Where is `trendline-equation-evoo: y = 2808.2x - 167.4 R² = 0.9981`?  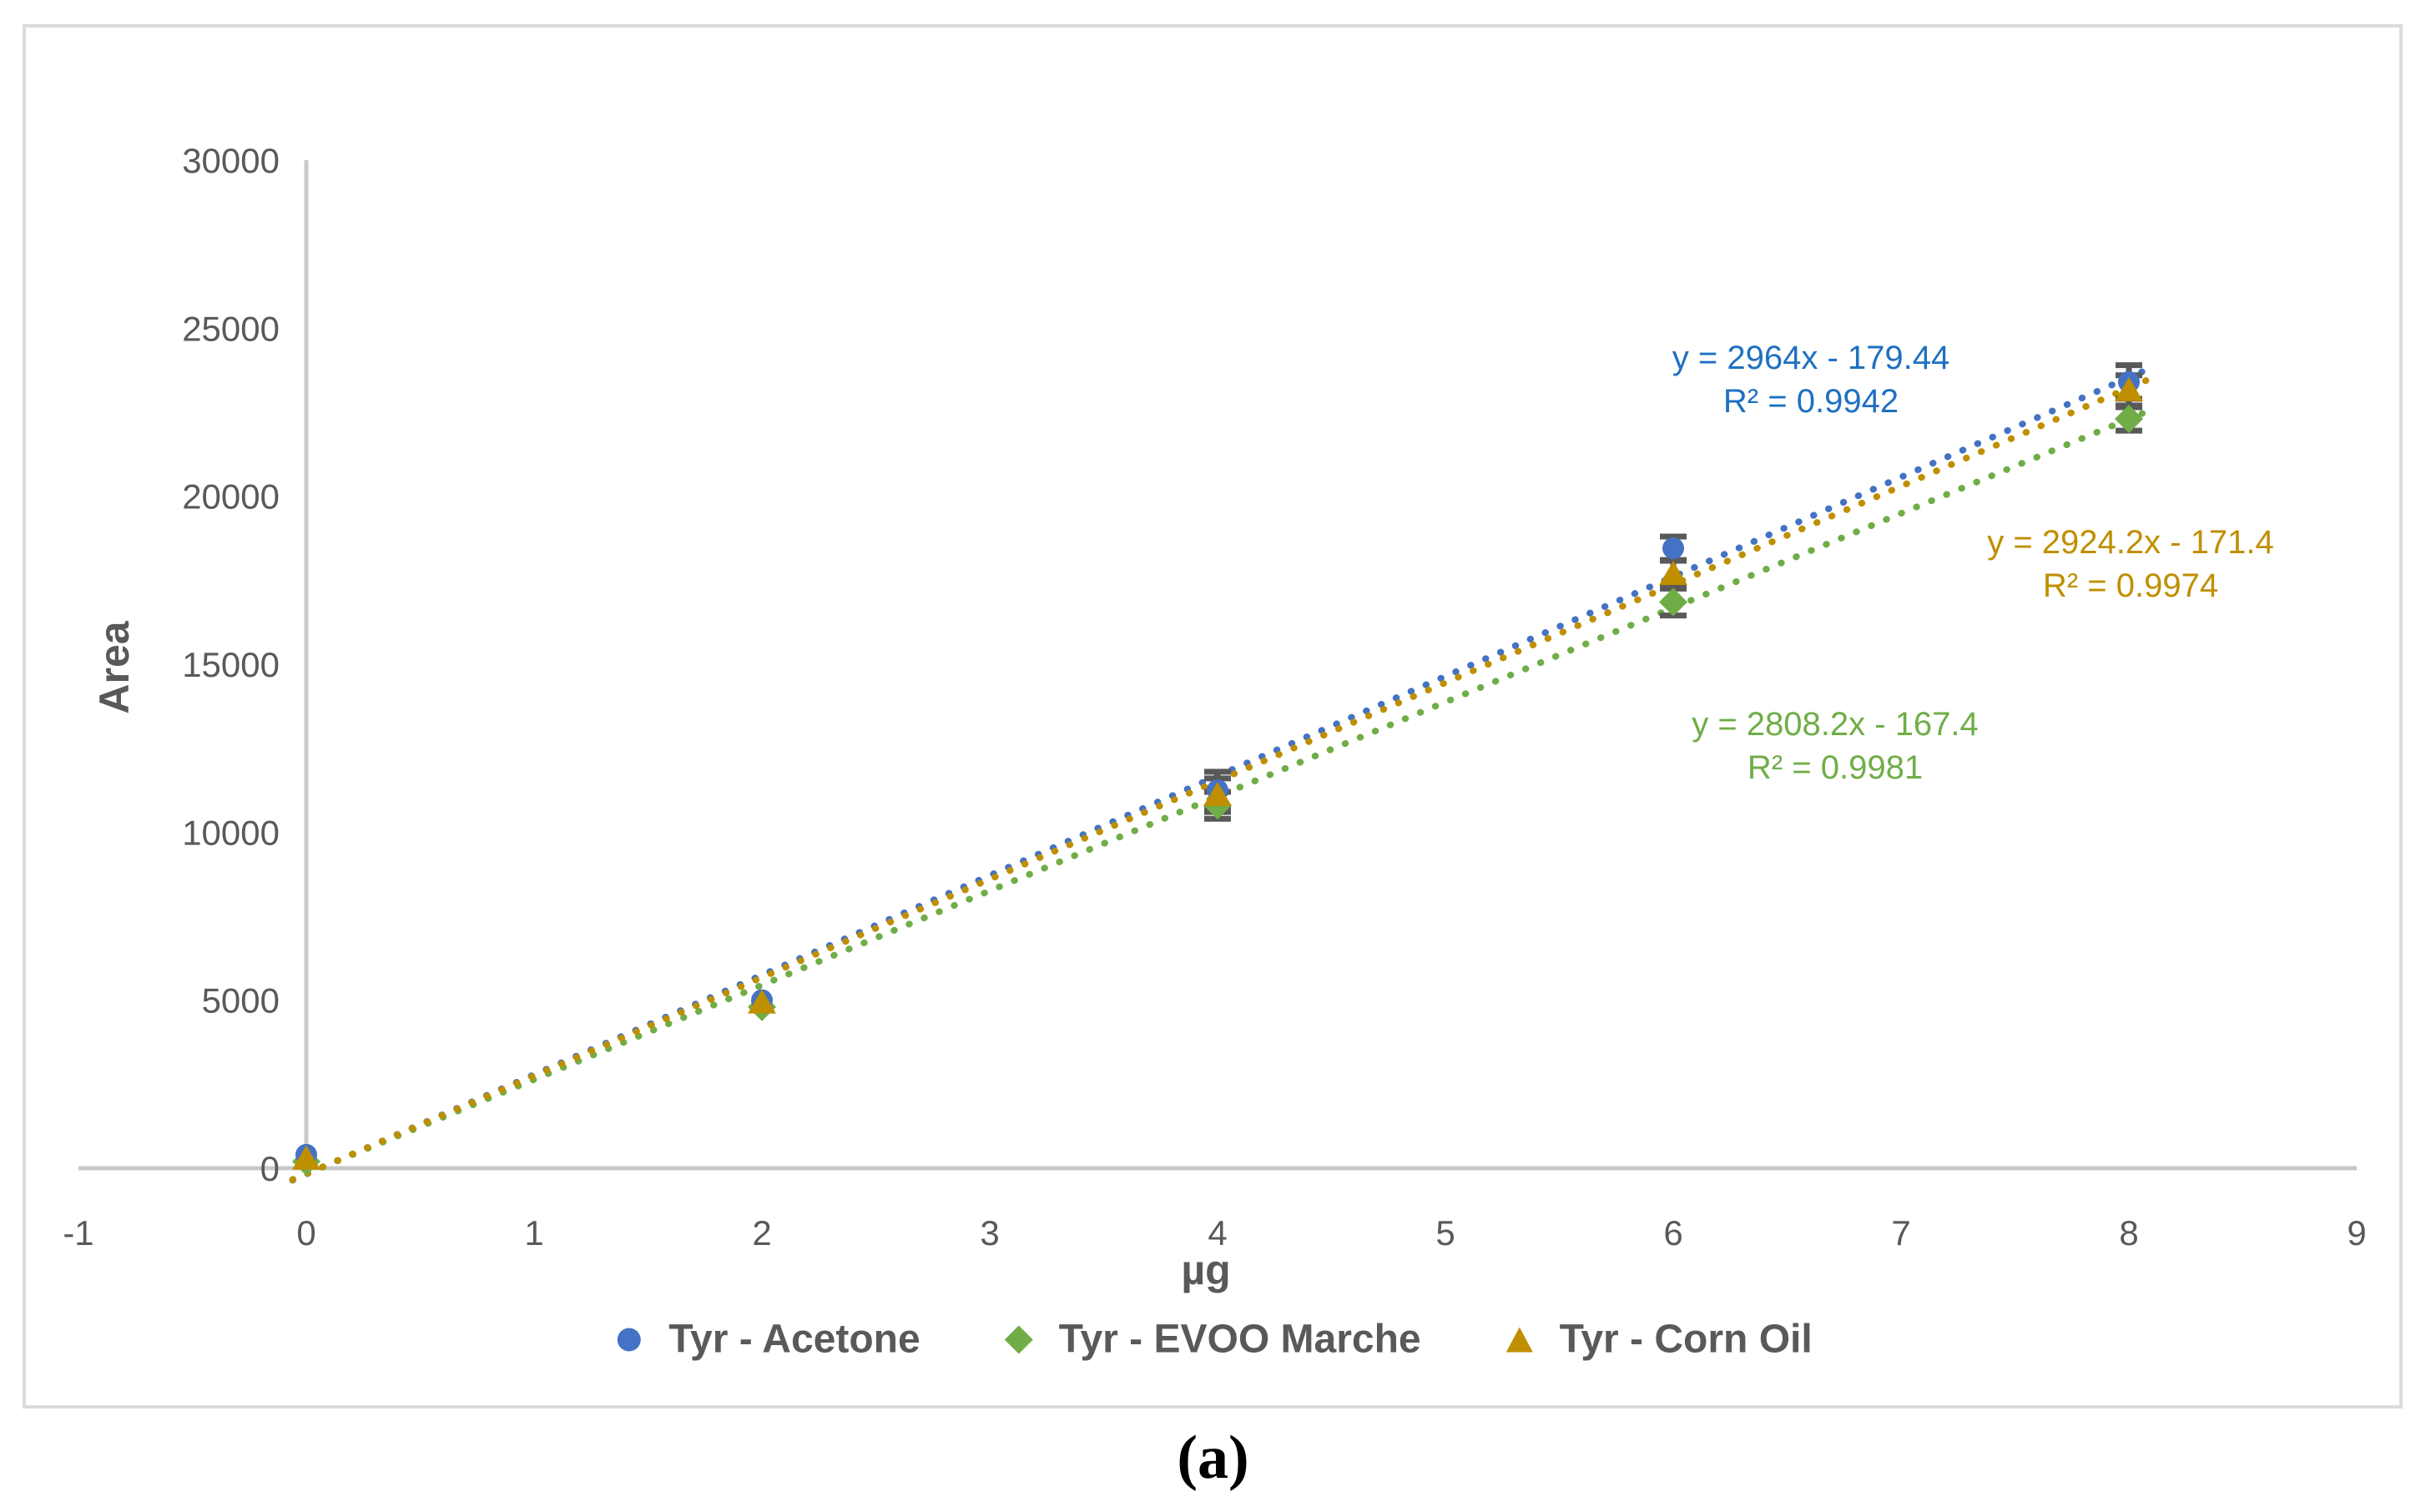 trendline-equation-evoo: y = 2808.2x - 167.4 R² = 0.9981 is located at coordinates (1836, 746).